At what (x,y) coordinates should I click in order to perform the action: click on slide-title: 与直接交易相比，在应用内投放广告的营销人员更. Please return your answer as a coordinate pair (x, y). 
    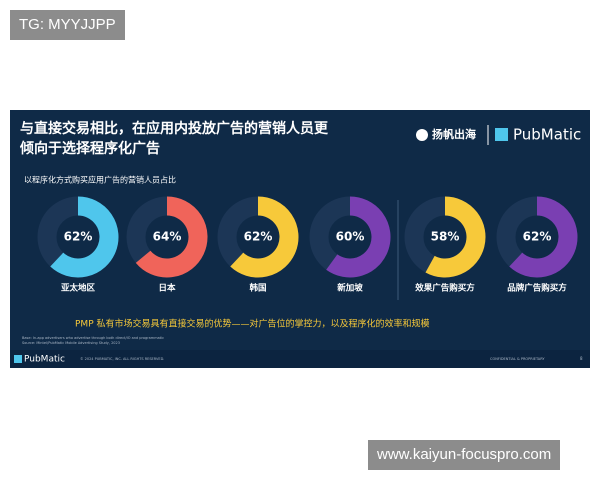
    Looking at the image, I should click on (174, 128).